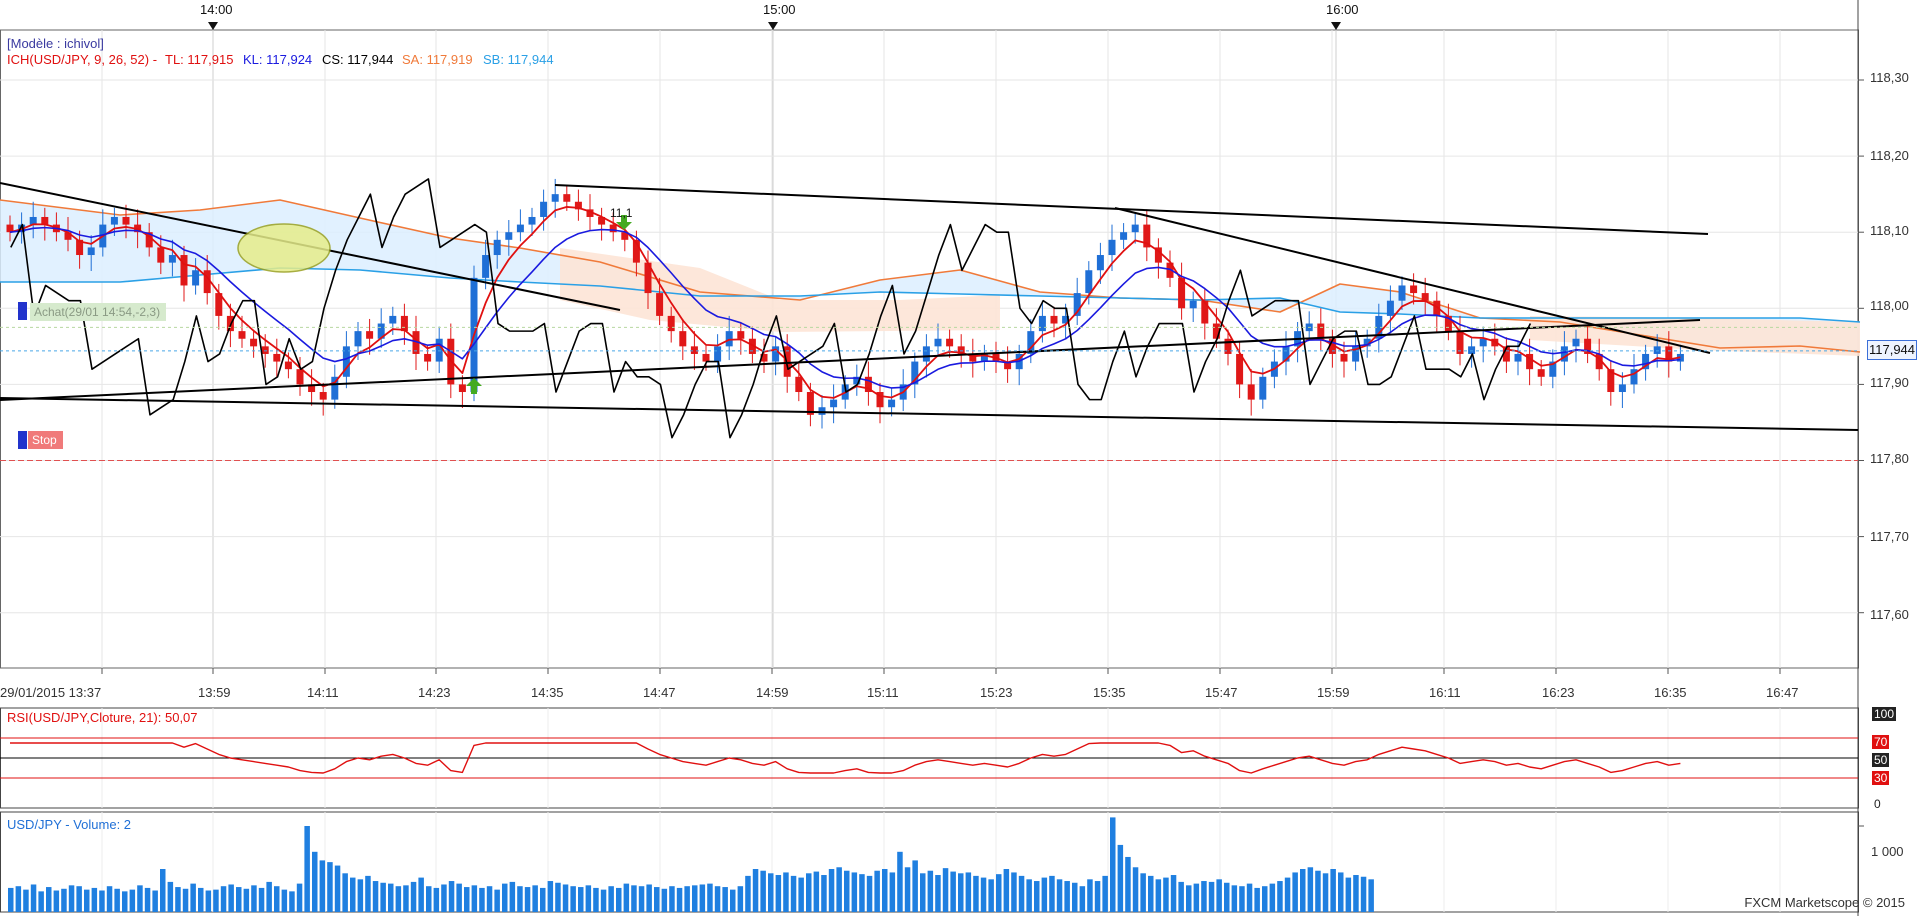  Describe the element at coordinates (98, 312) in the screenshot. I see `buy-order-label: Achat(29/01 14:54,-2,3)` at that location.